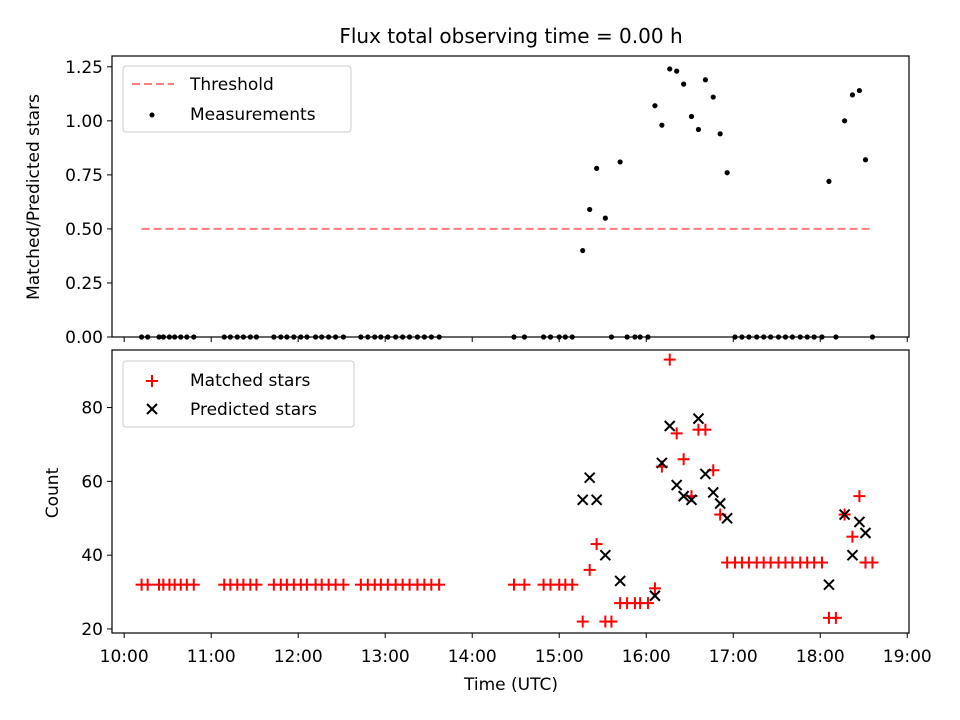 The width and height of the screenshot is (960, 720). What do you see at coordinates (92, 556) in the screenshot?
I see `bottom-y-tick-label: 40` at bounding box center [92, 556].